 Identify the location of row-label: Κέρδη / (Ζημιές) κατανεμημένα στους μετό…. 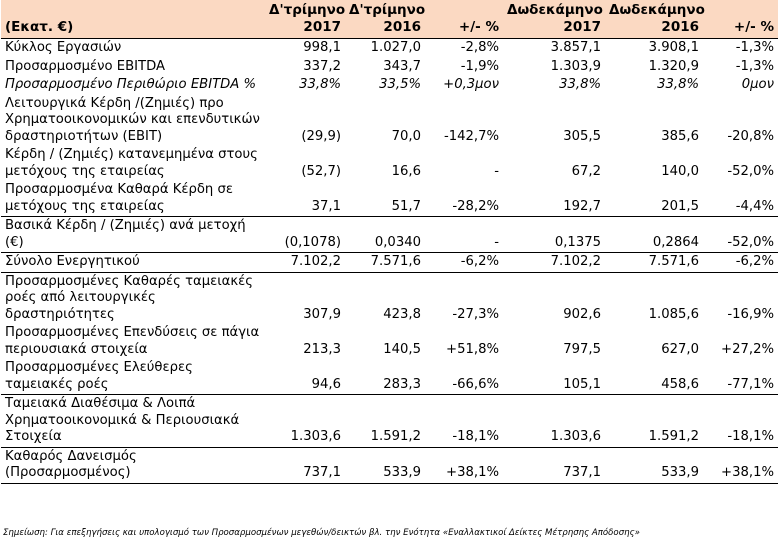
(131, 163).